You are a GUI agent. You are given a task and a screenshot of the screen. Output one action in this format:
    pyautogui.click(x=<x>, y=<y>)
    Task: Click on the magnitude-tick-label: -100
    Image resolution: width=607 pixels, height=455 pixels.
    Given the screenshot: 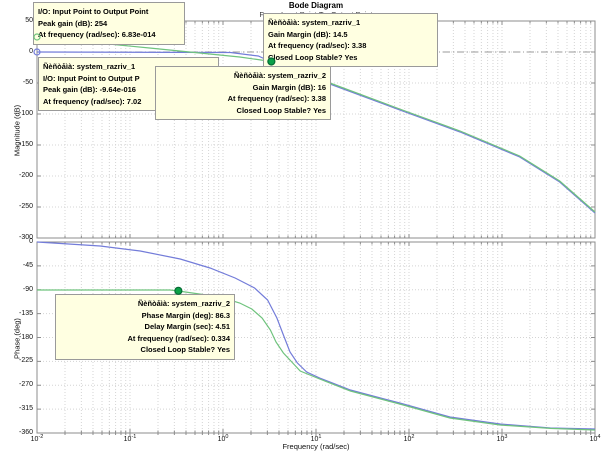 What is the action you would take?
    pyautogui.click(x=25, y=113)
    